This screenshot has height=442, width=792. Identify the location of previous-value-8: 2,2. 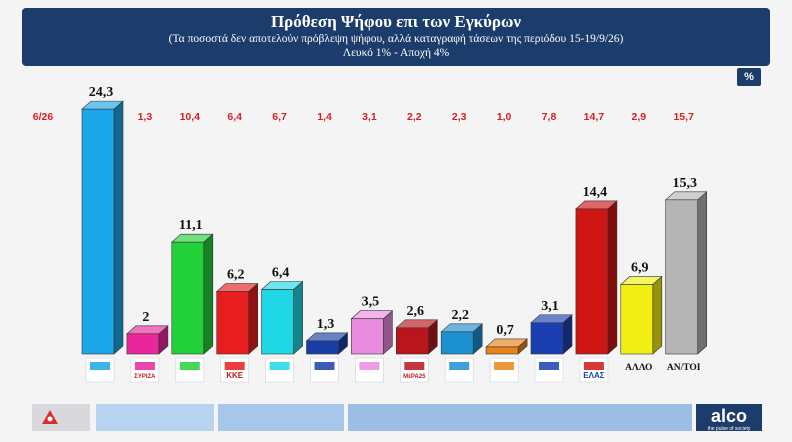
(414, 117).